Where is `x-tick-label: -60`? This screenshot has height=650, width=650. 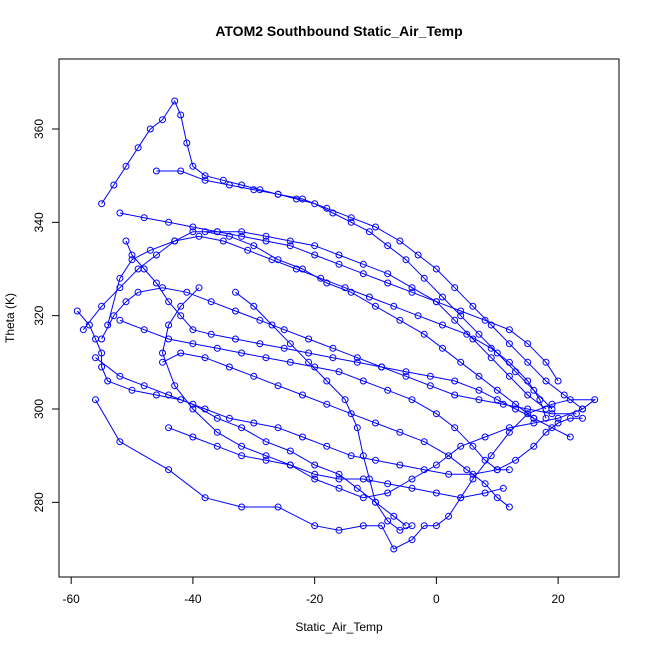 x-tick-label: -60 is located at coordinates (72, 599).